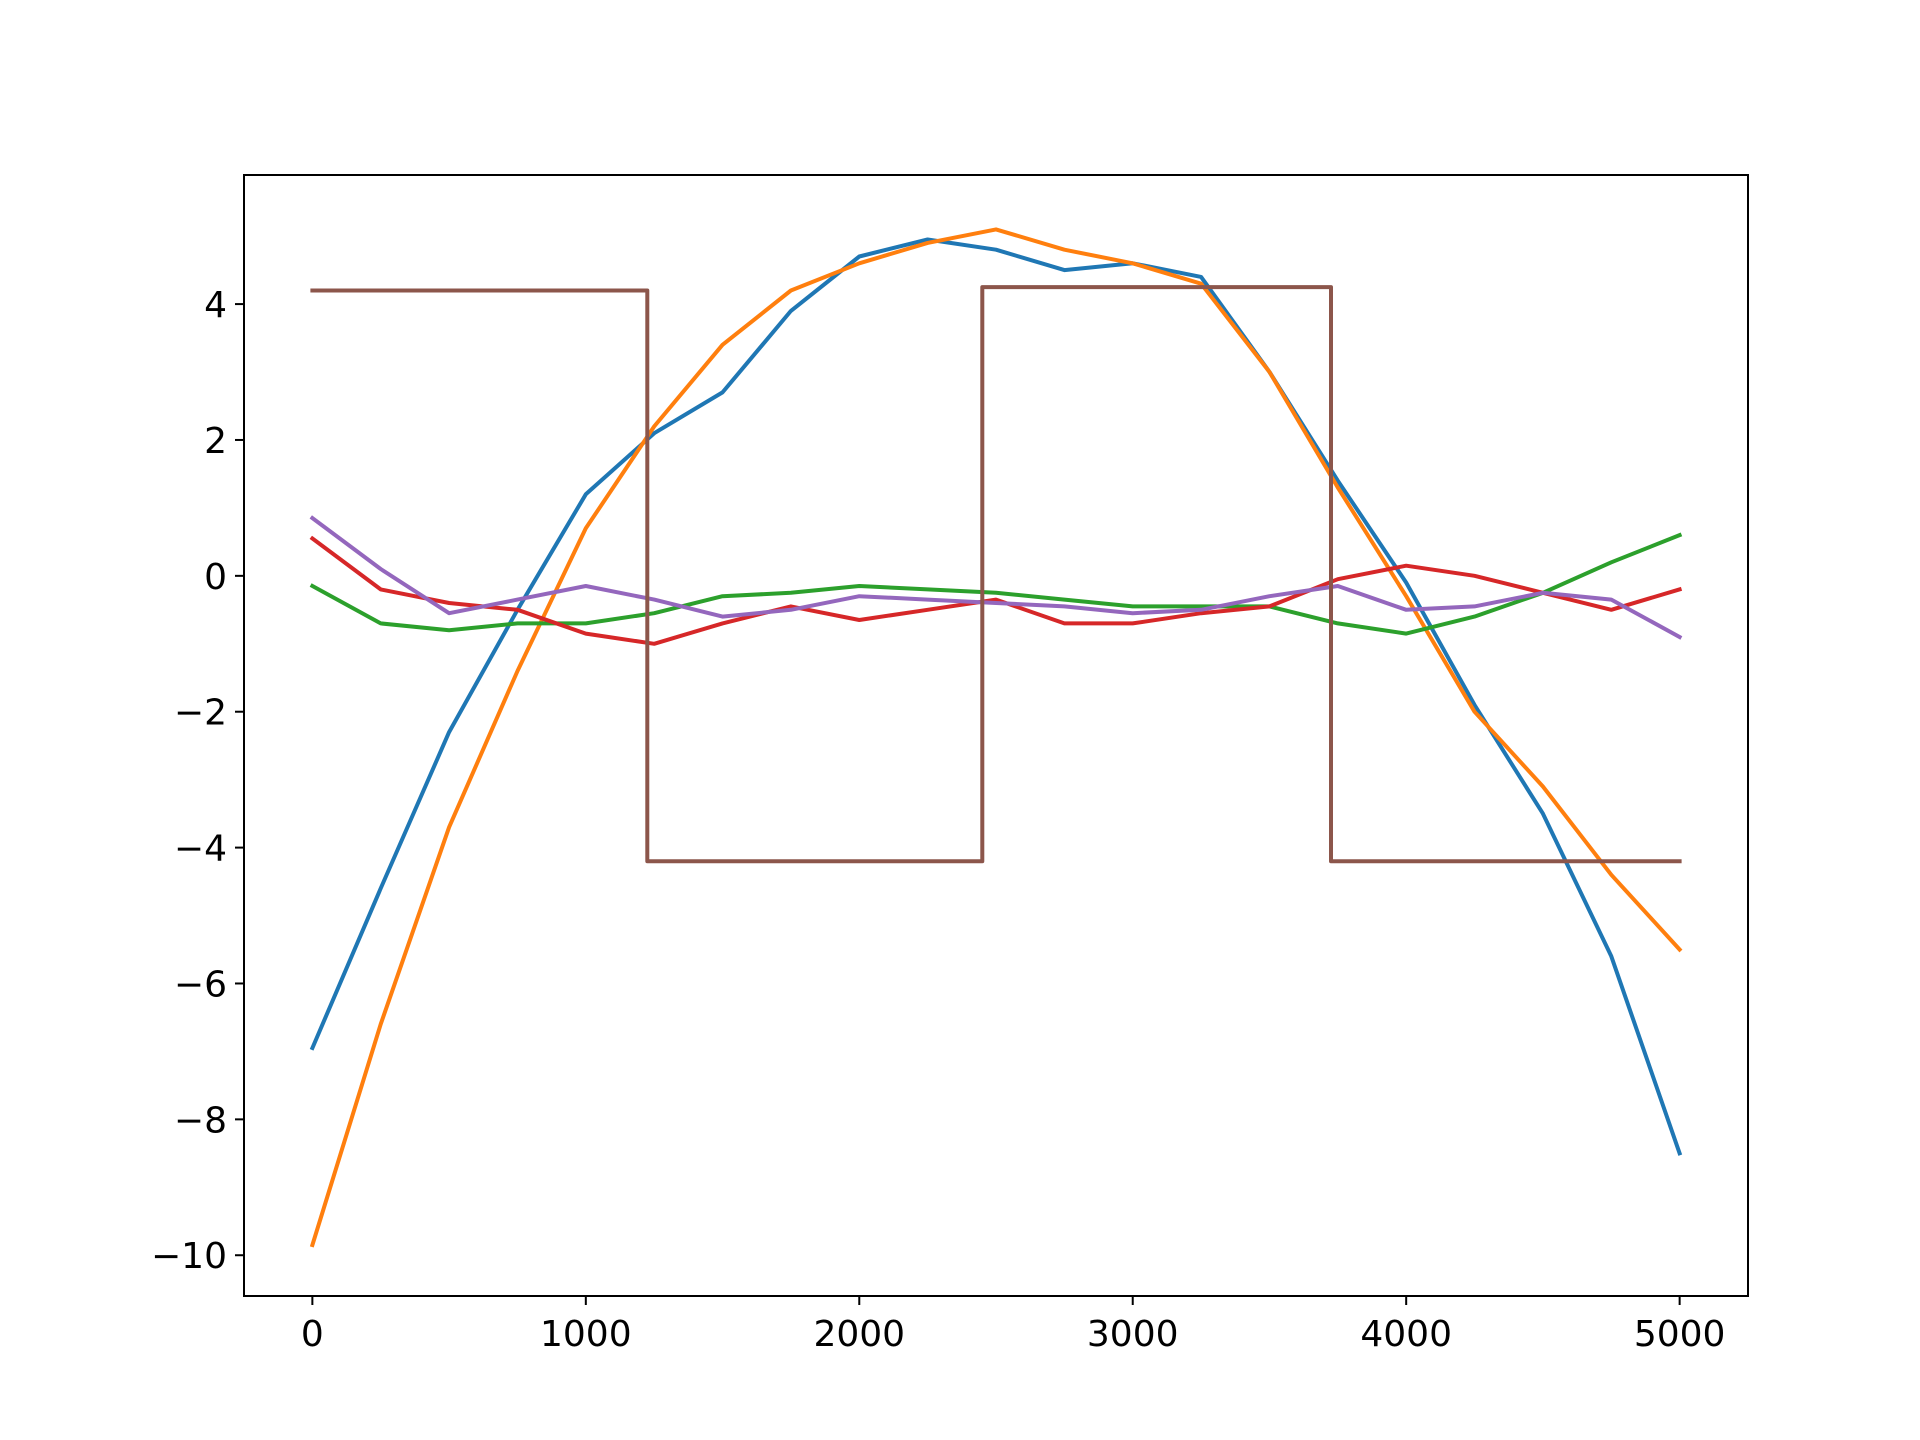  What do you see at coordinates (1406, 1334) in the screenshot?
I see `x-tick-label: 4000` at bounding box center [1406, 1334].